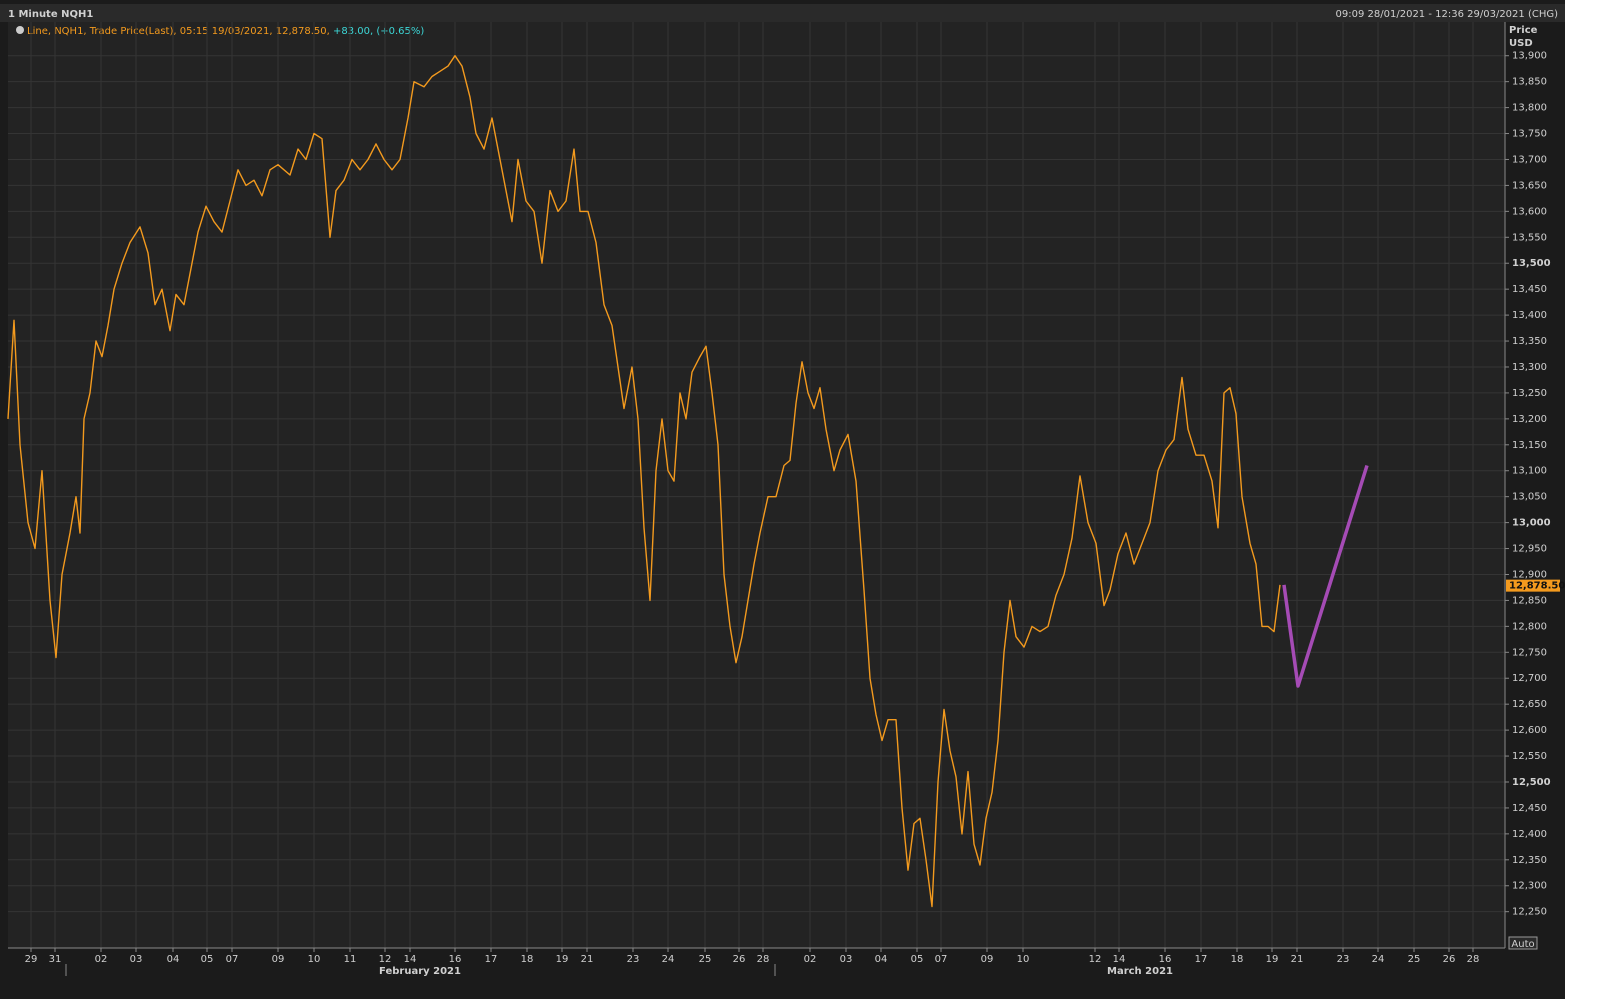  What do you see at coordinates (1529, 315) in the screenshot?
I see `y-tick-label: 13,400` at bounding box center [1529, 315].